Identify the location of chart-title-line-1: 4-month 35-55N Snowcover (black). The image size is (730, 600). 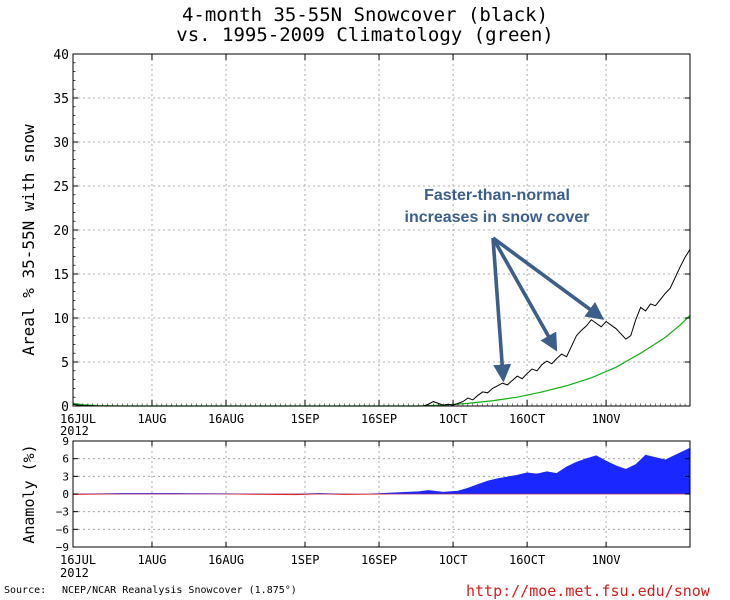
(365, 15).